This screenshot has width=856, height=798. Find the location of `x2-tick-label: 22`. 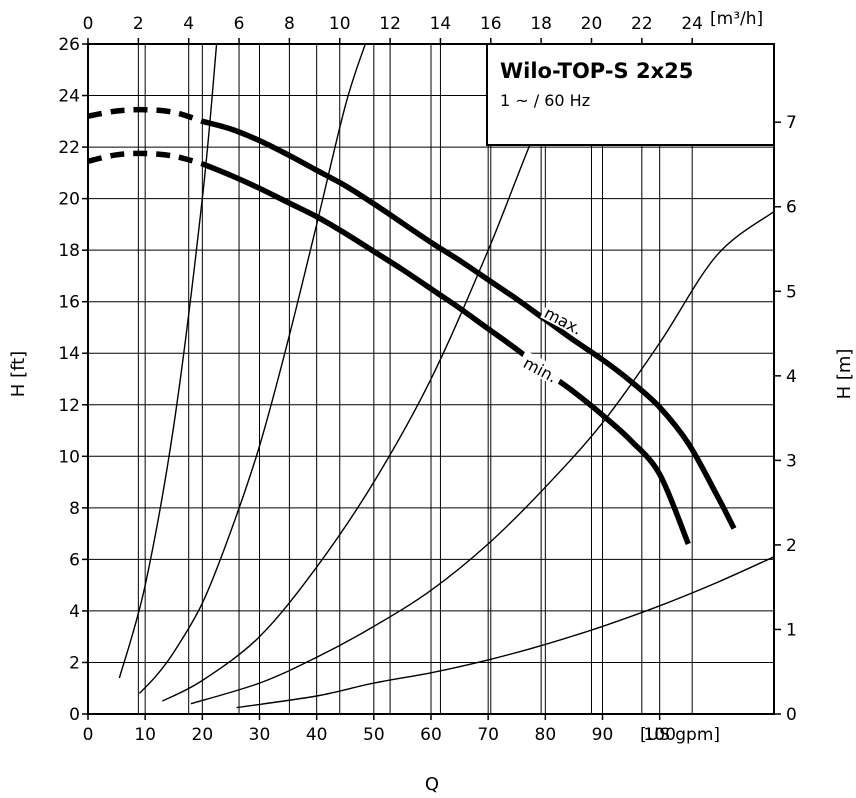

x2-tick-label: 22 is located at coordinates (642, 24).